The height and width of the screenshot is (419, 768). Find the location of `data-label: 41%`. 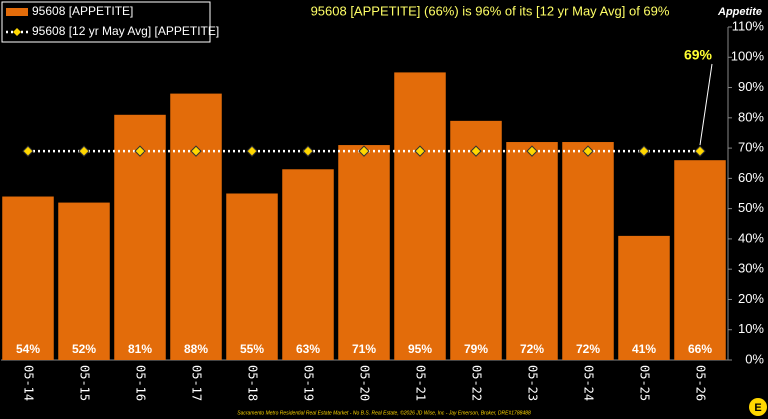

data-label: 41% is located at coordinates (644, 349).